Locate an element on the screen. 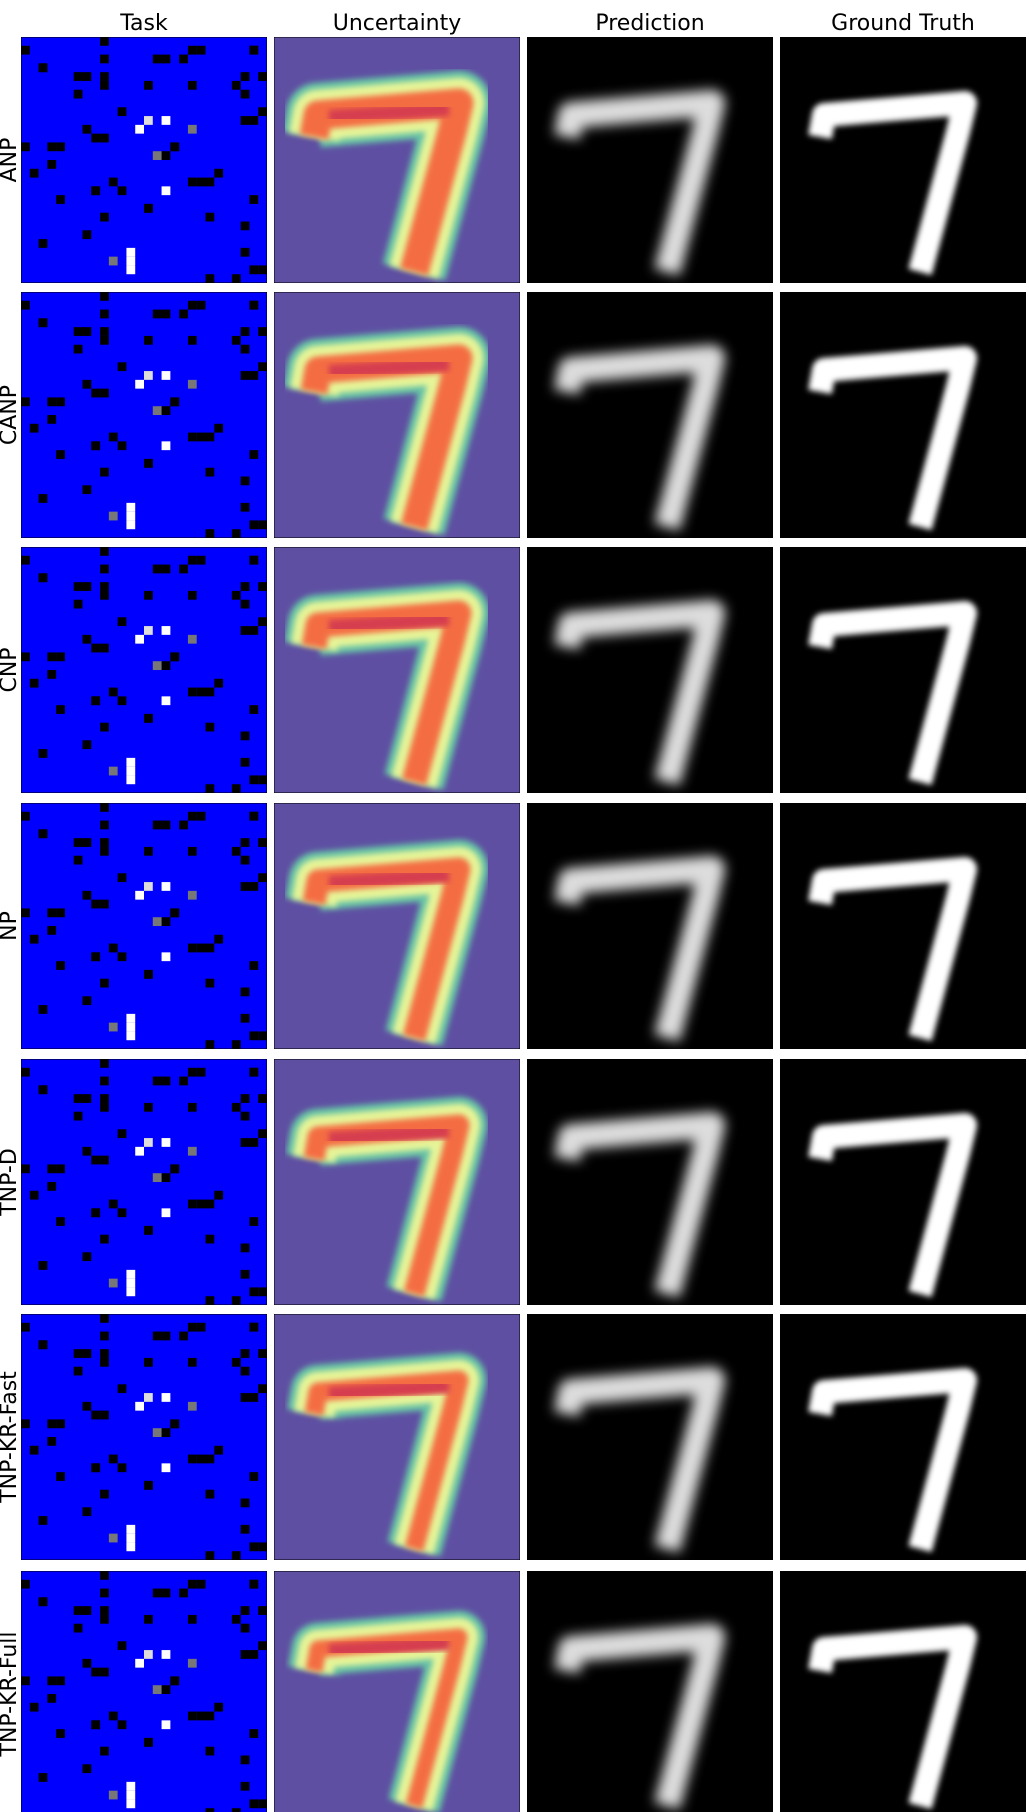 This screenshot has height=1812, width=1029. uncertainty-core is located at coordinates (389, 113).